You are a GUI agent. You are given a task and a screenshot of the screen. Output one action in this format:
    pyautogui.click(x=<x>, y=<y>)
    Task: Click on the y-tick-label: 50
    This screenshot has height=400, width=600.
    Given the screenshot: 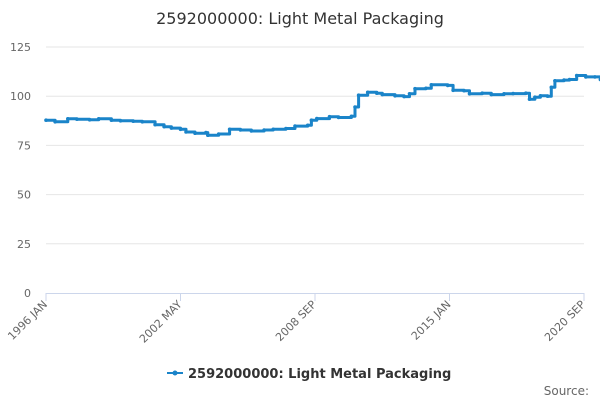 What is the action you would take?
    pyautogui.click(x=24, y=195)
    